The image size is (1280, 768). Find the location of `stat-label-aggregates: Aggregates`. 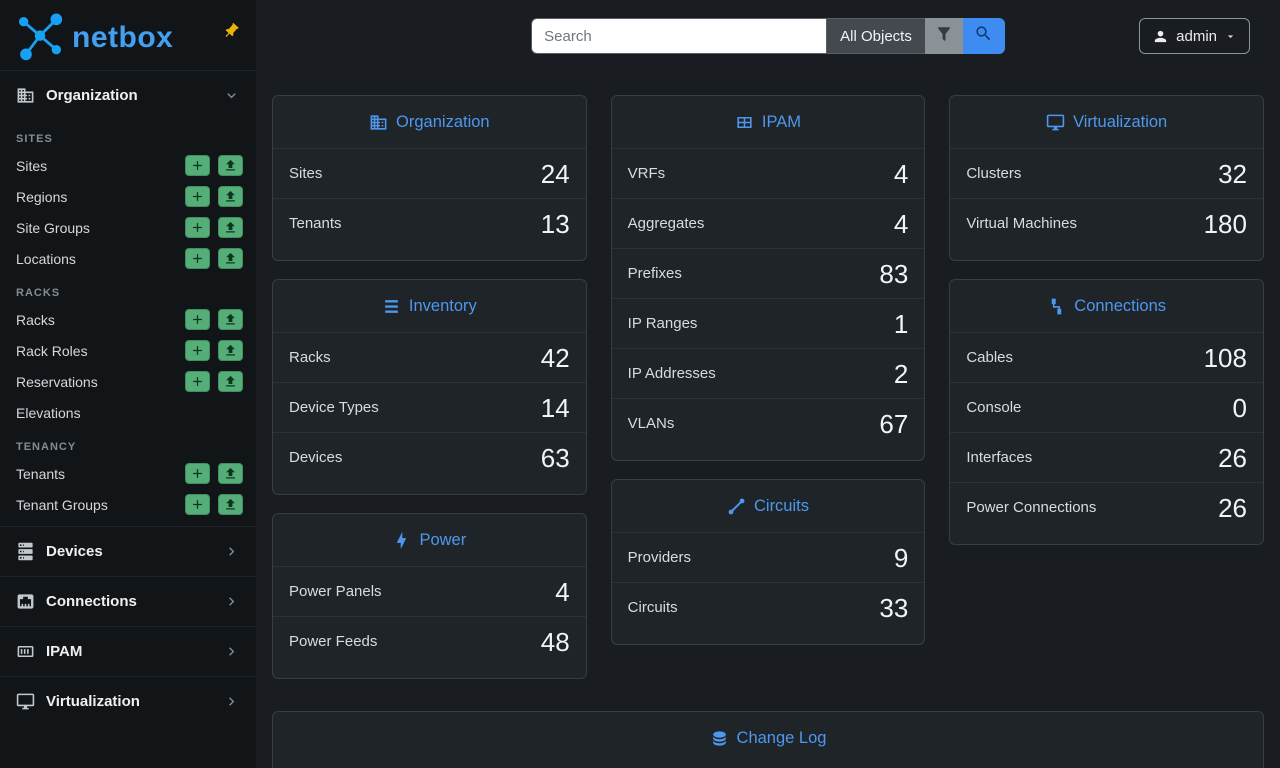

stat-label-aggregates: Aggregates is located at coordinates (666, 223).